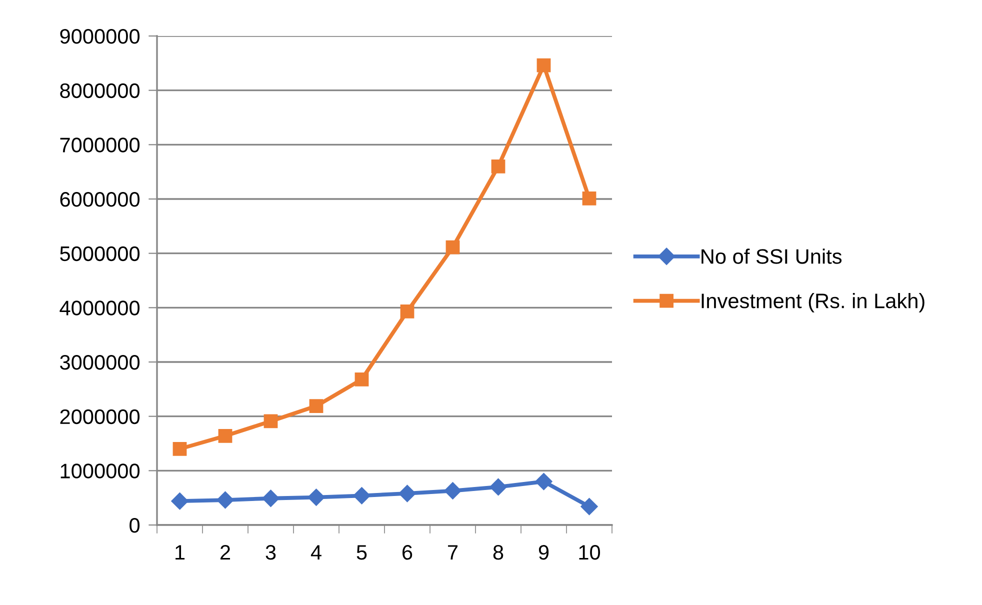 This screenshot has height=605, width=982. What do you see at coordinates (180, 552) in the screenshot?
I see `x-tick-label: 1` at bounding box center [180, 552].